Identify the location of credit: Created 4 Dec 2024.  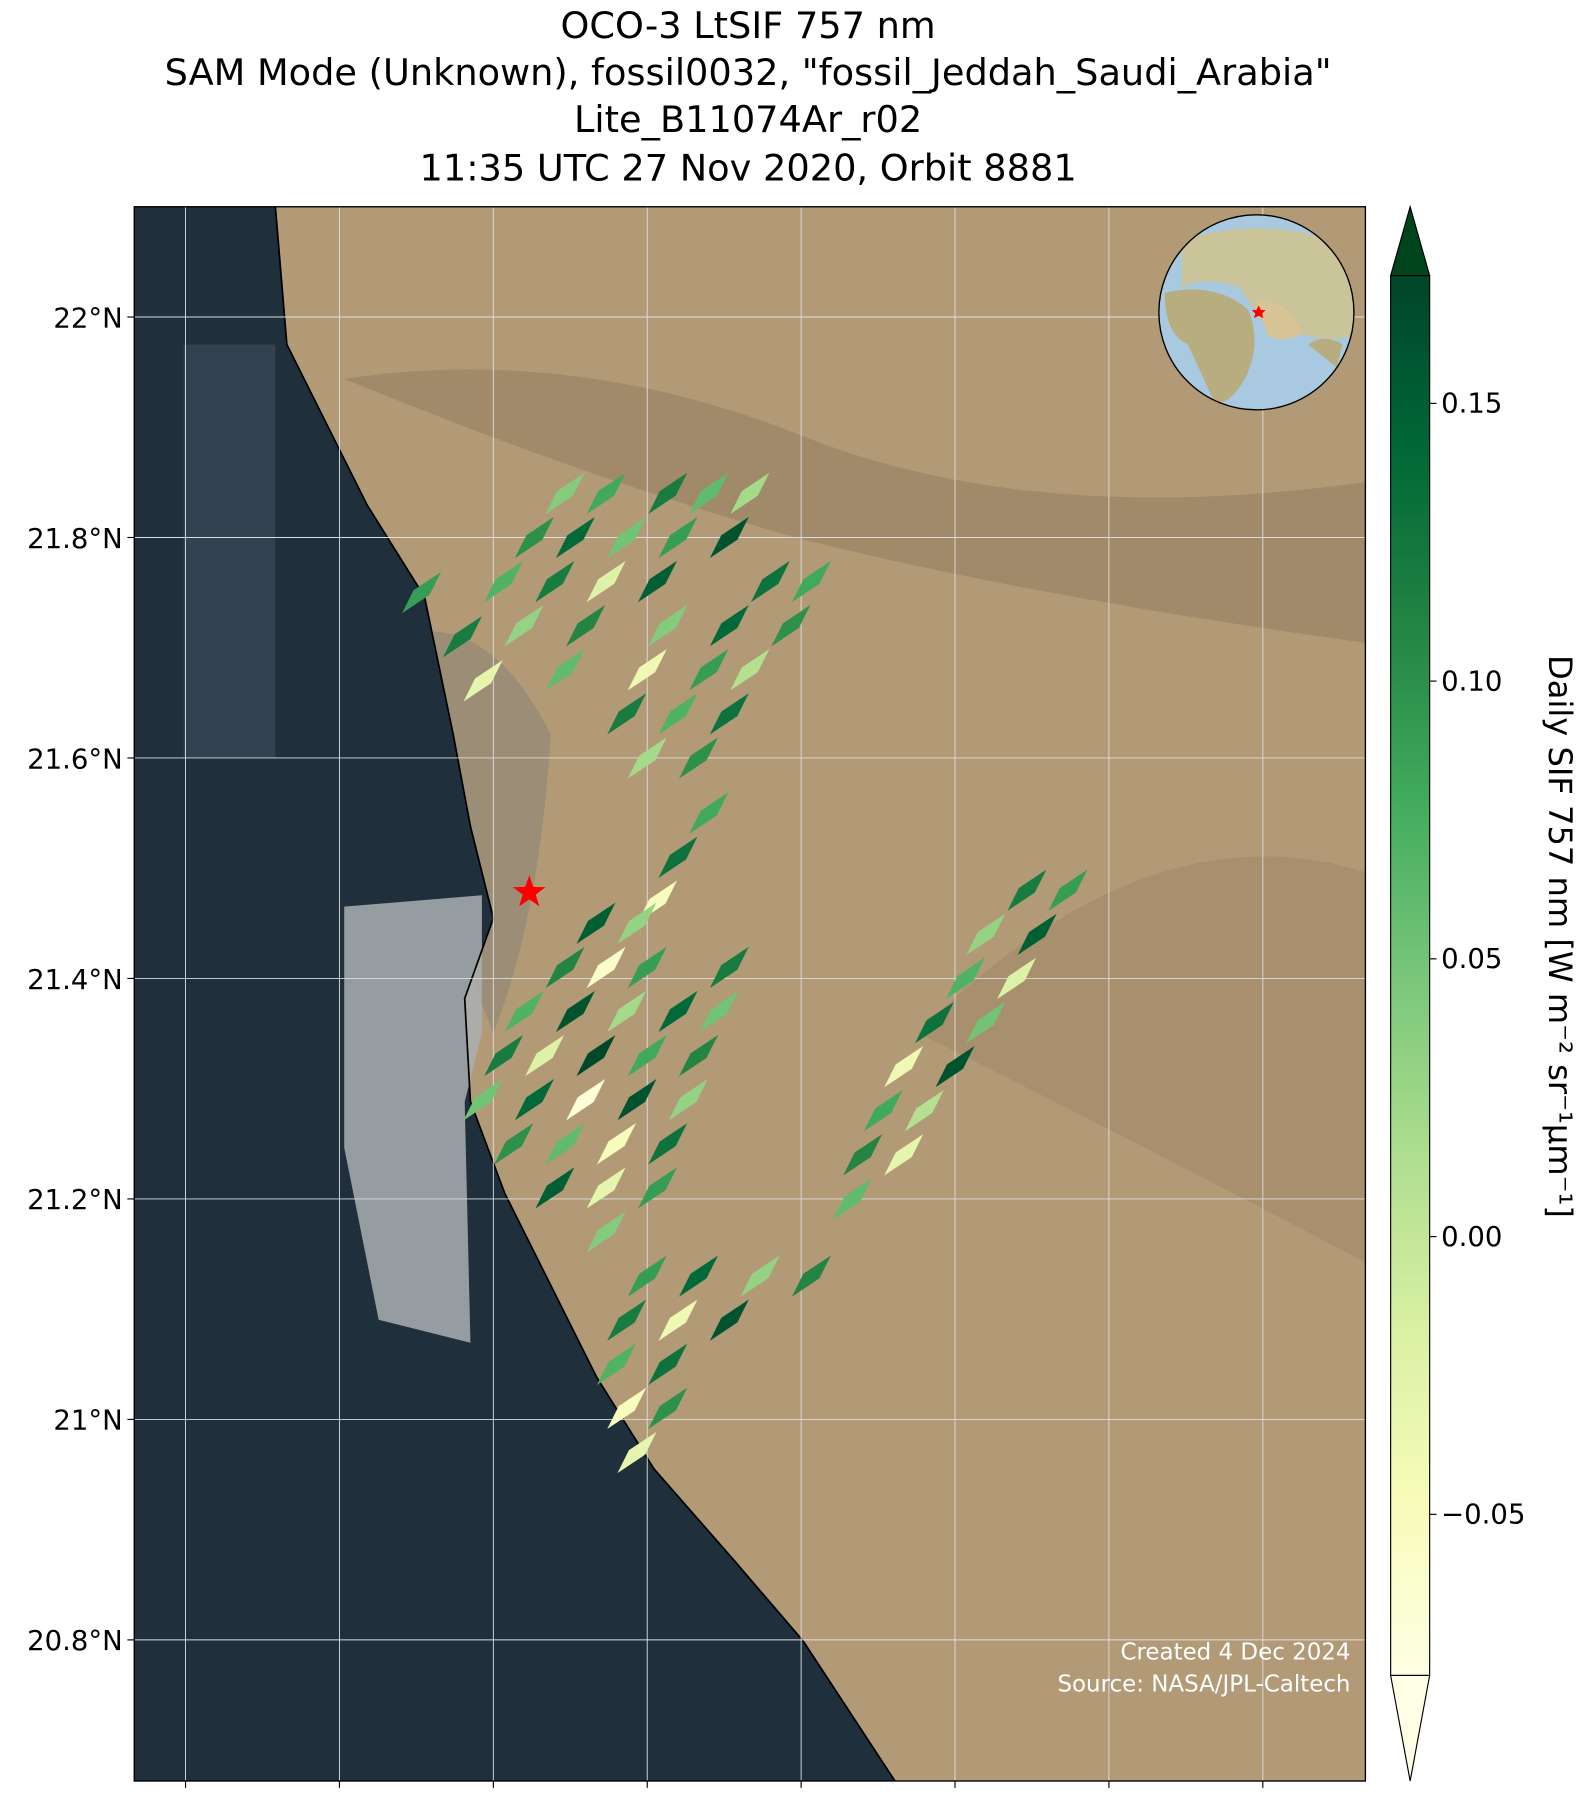
(1235, 1652).